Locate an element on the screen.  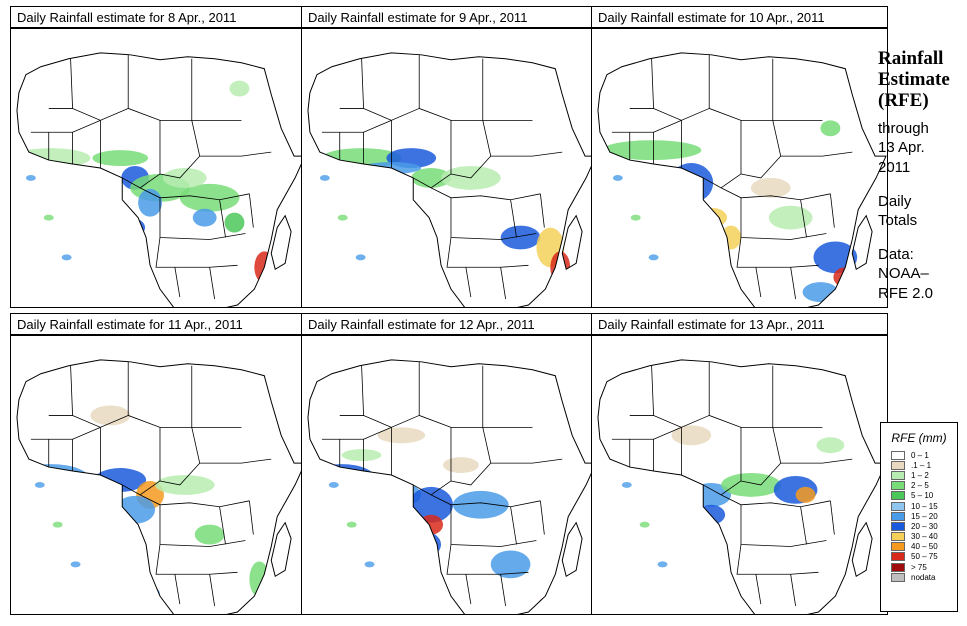
legend-item: 40 – 50 is located at coordinates (924, 547).